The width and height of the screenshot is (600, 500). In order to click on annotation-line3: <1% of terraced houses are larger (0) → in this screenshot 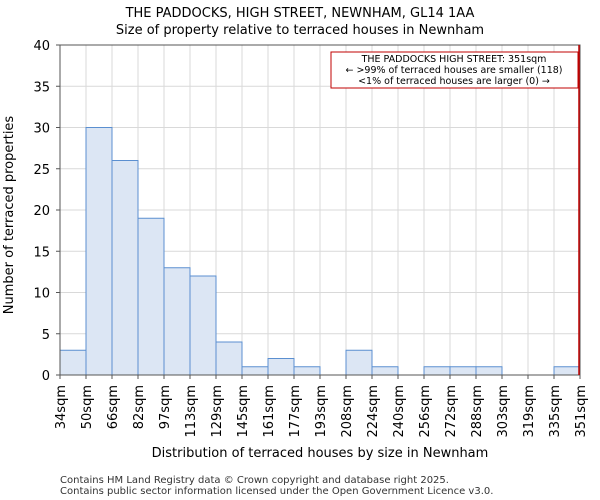, I will do `click(454, 81)`.